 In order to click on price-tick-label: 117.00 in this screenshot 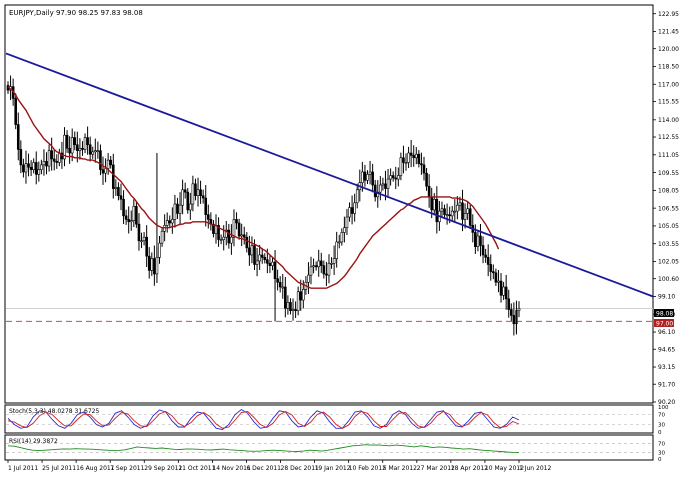, I will do `click(668, 84)`.